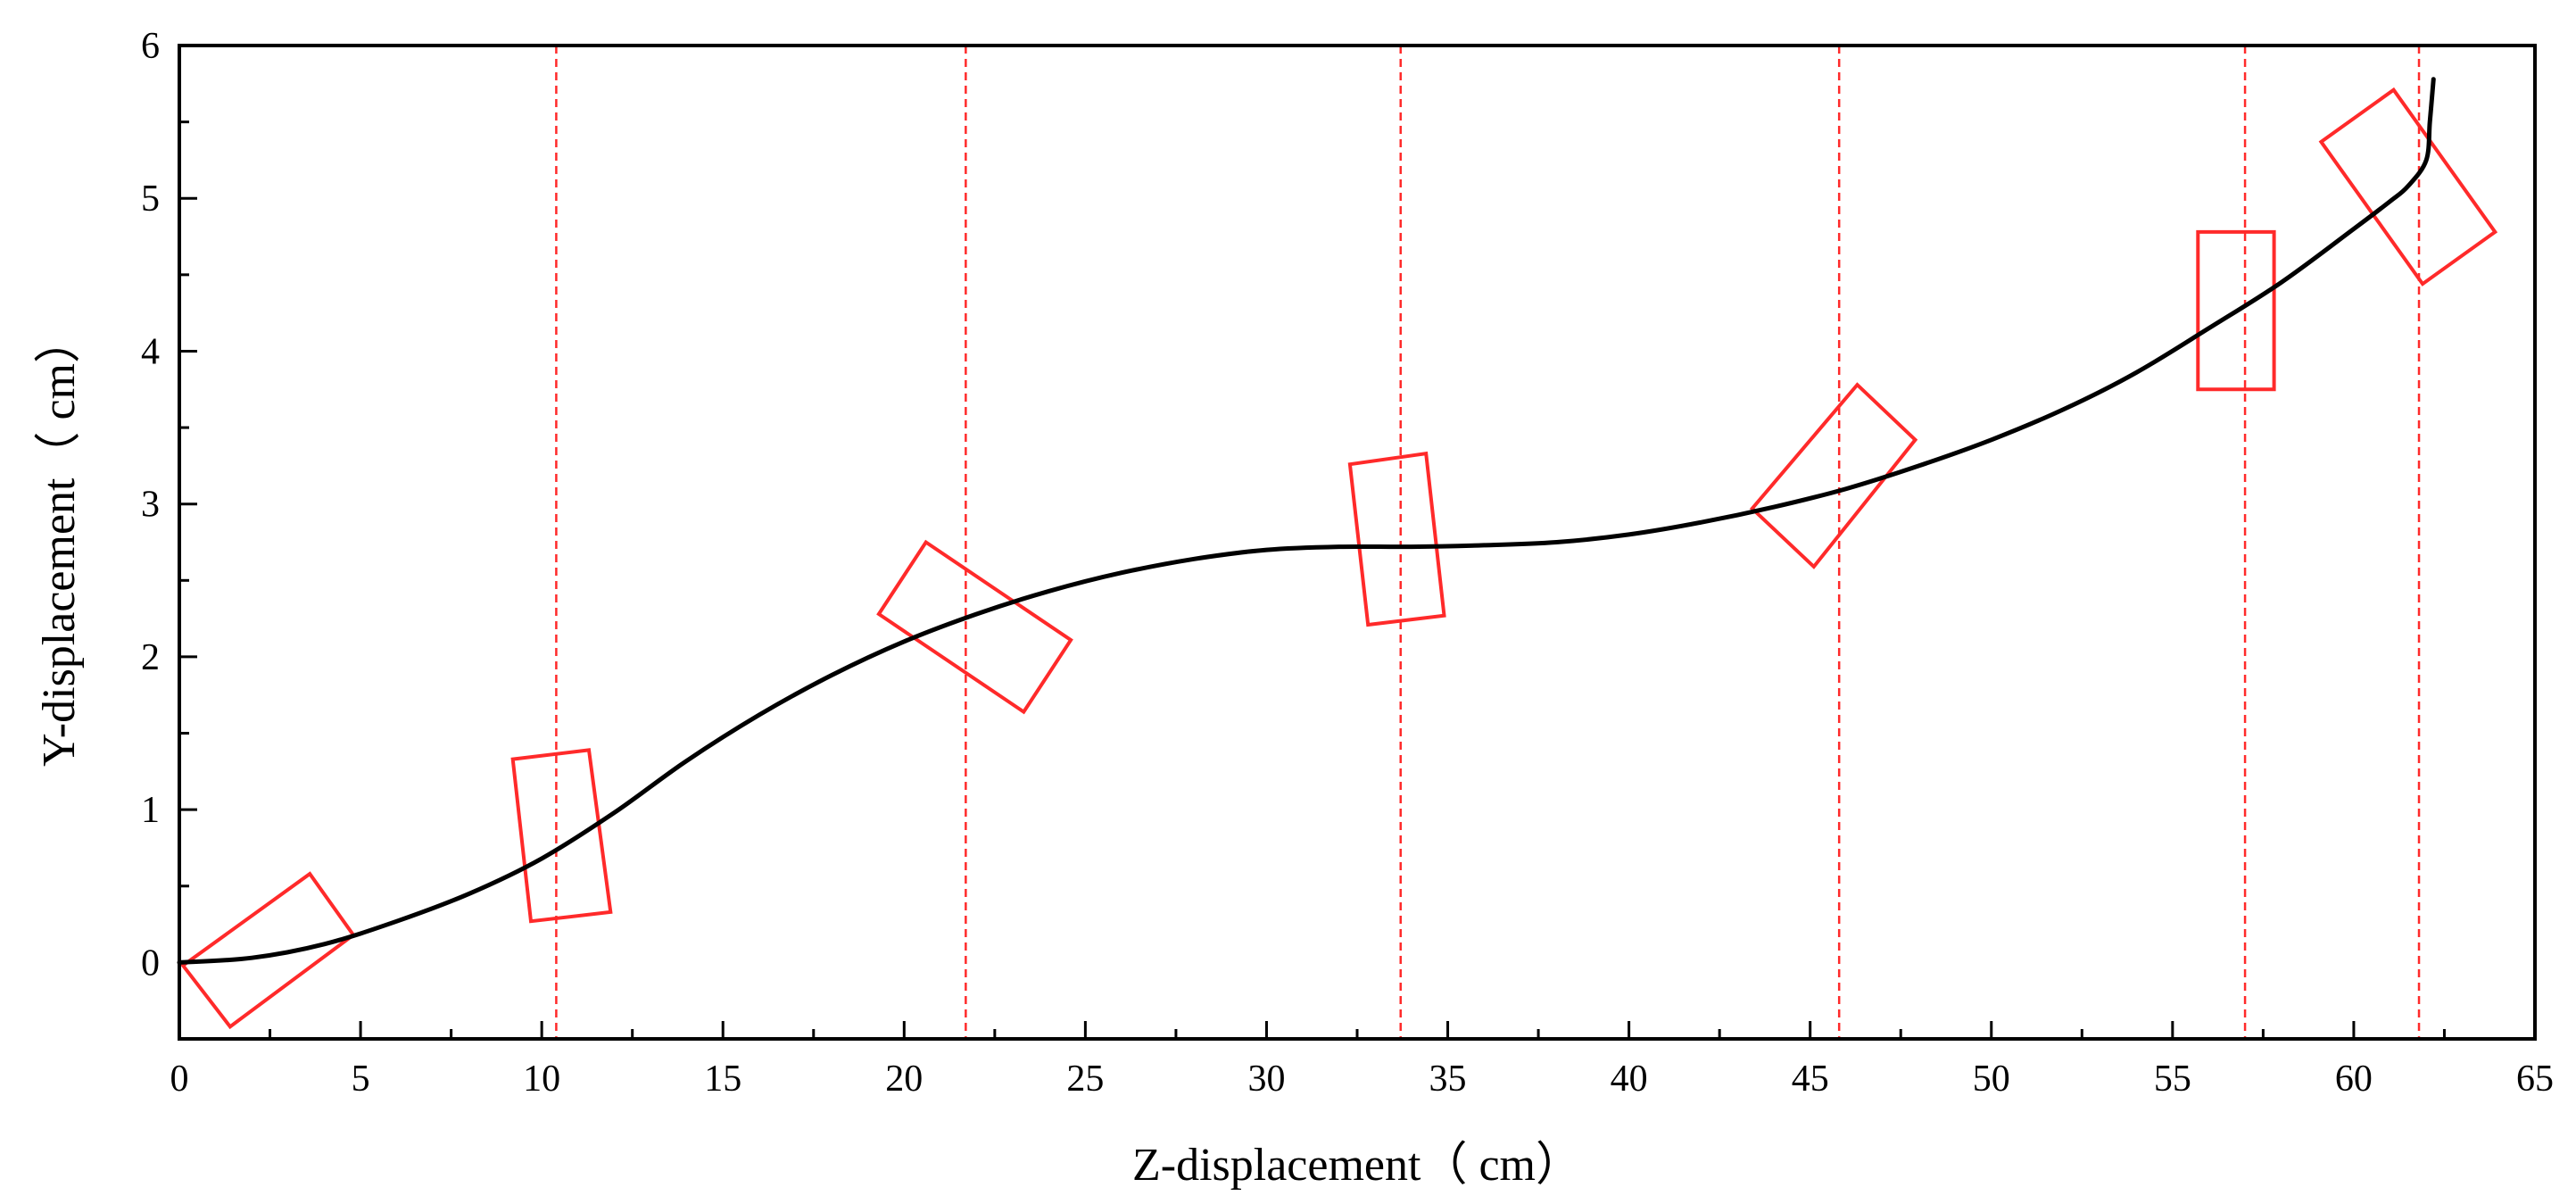 The height and width of the screenshot is (1204, 2576). Describe the element at coordinates (1362, 1060) in the screenshot. I see `x-axis: 0 5 10 15 20 25 30 35 40 45 50 55 60 65` at that location.